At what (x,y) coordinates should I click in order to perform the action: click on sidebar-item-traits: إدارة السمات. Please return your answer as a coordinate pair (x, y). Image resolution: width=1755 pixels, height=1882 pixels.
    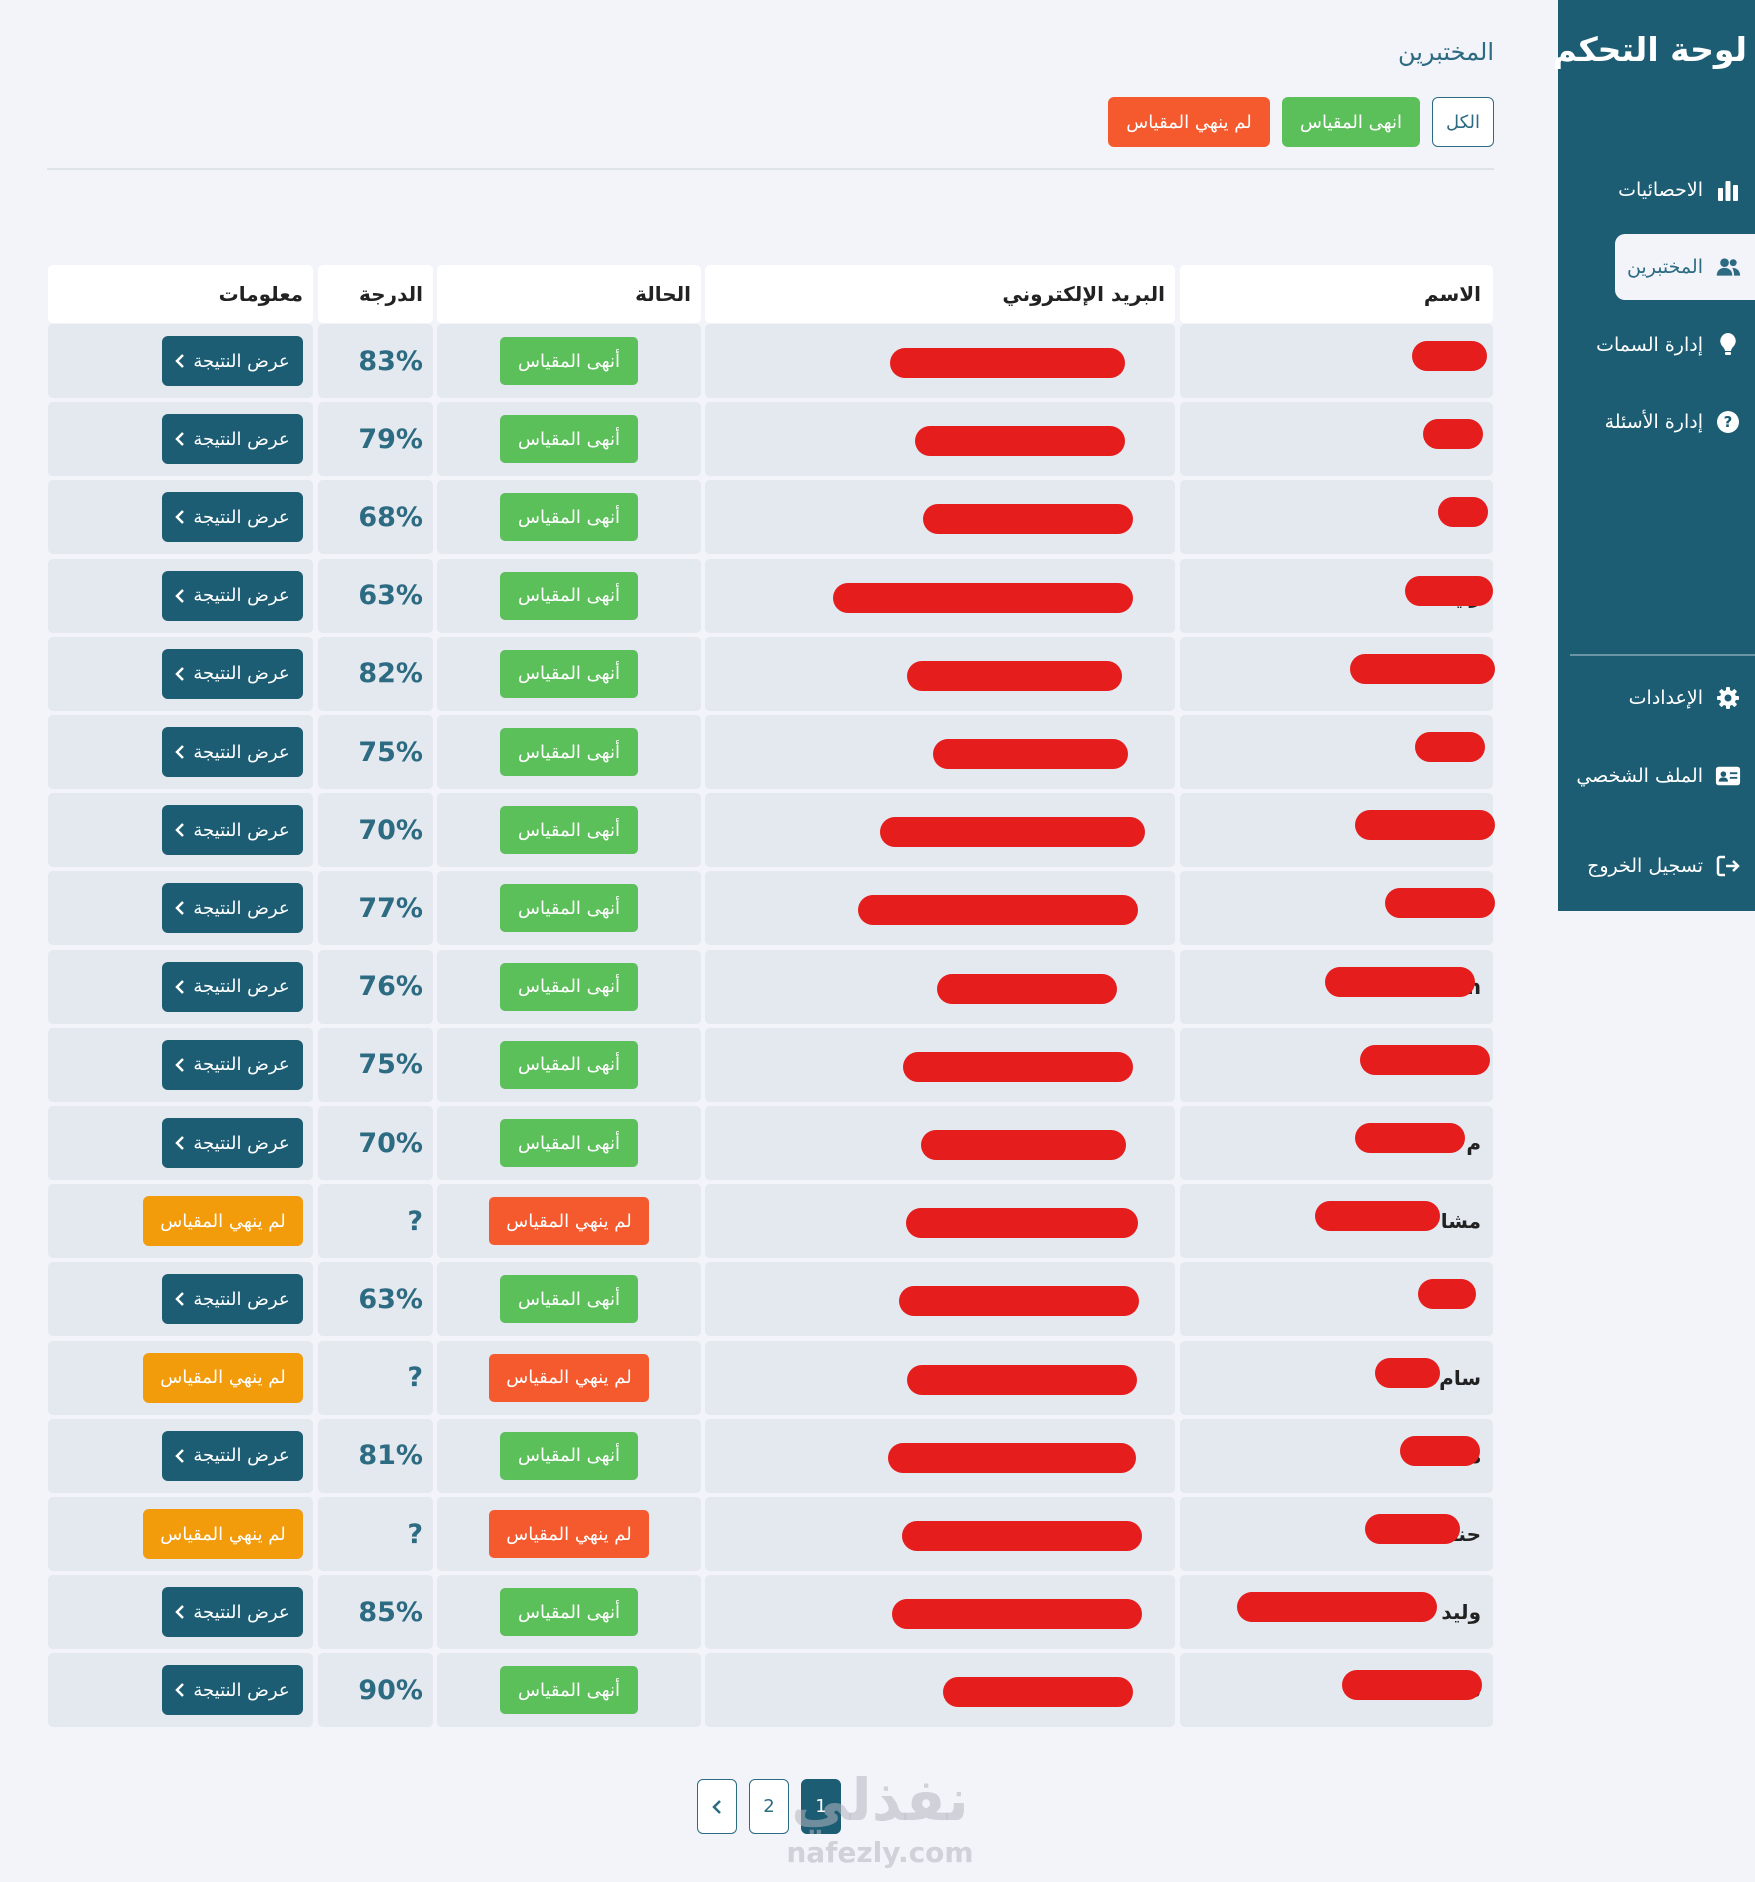
    Looking at the image, I should click on (1656, 345).